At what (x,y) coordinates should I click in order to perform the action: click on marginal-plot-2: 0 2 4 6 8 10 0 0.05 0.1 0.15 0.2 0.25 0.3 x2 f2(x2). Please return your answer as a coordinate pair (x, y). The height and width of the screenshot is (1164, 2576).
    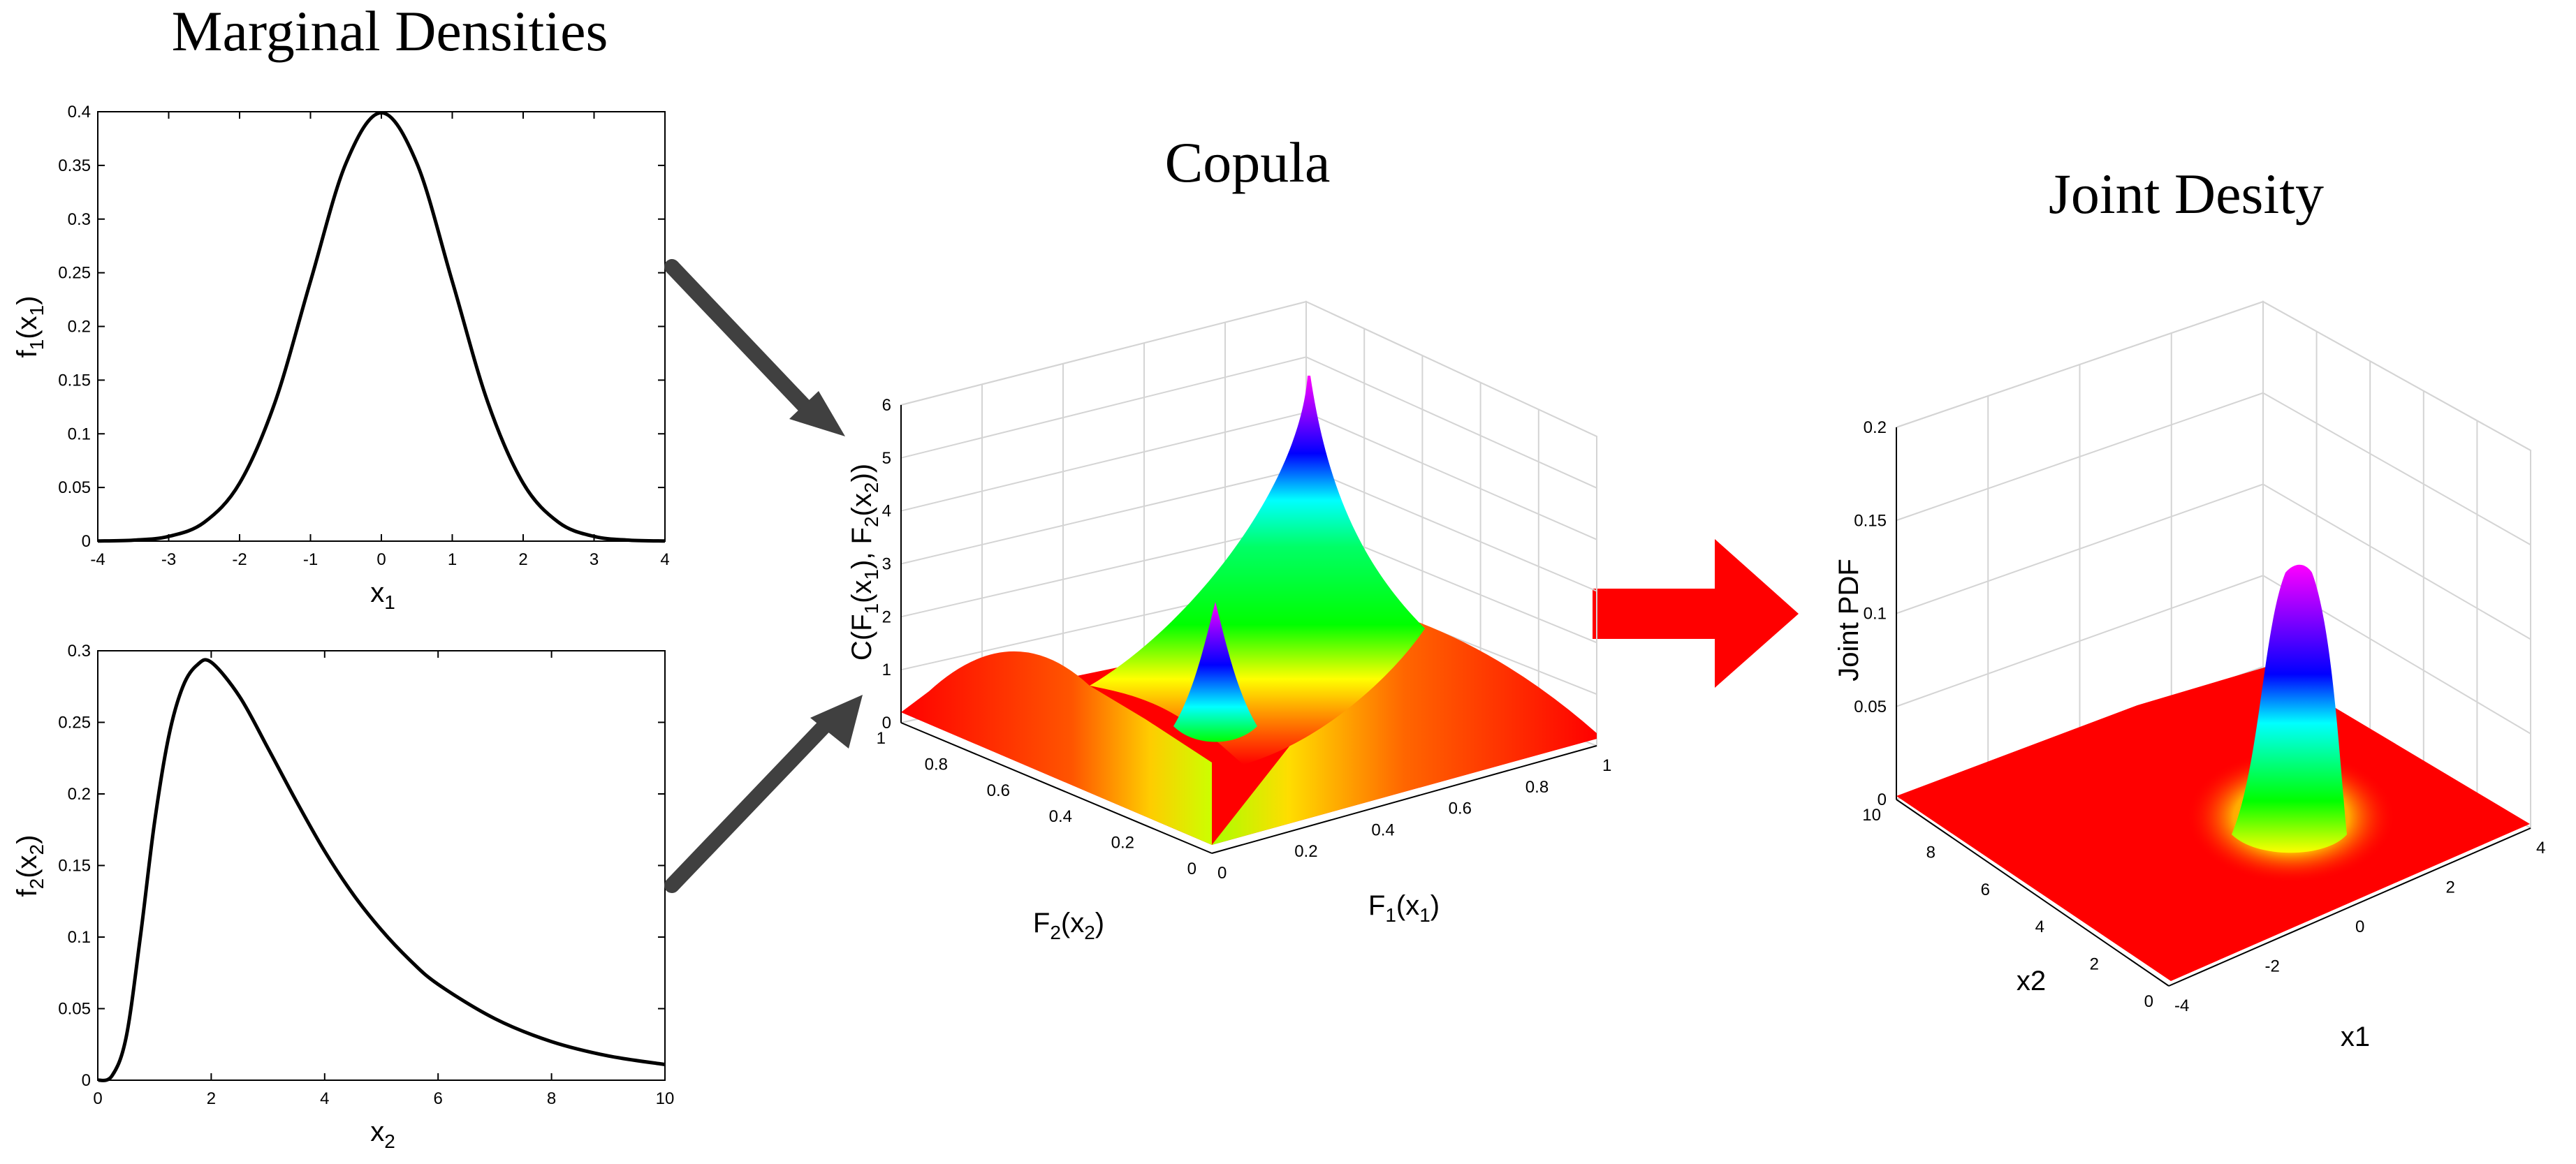
    Looking at the image, I should click on (343, 897).